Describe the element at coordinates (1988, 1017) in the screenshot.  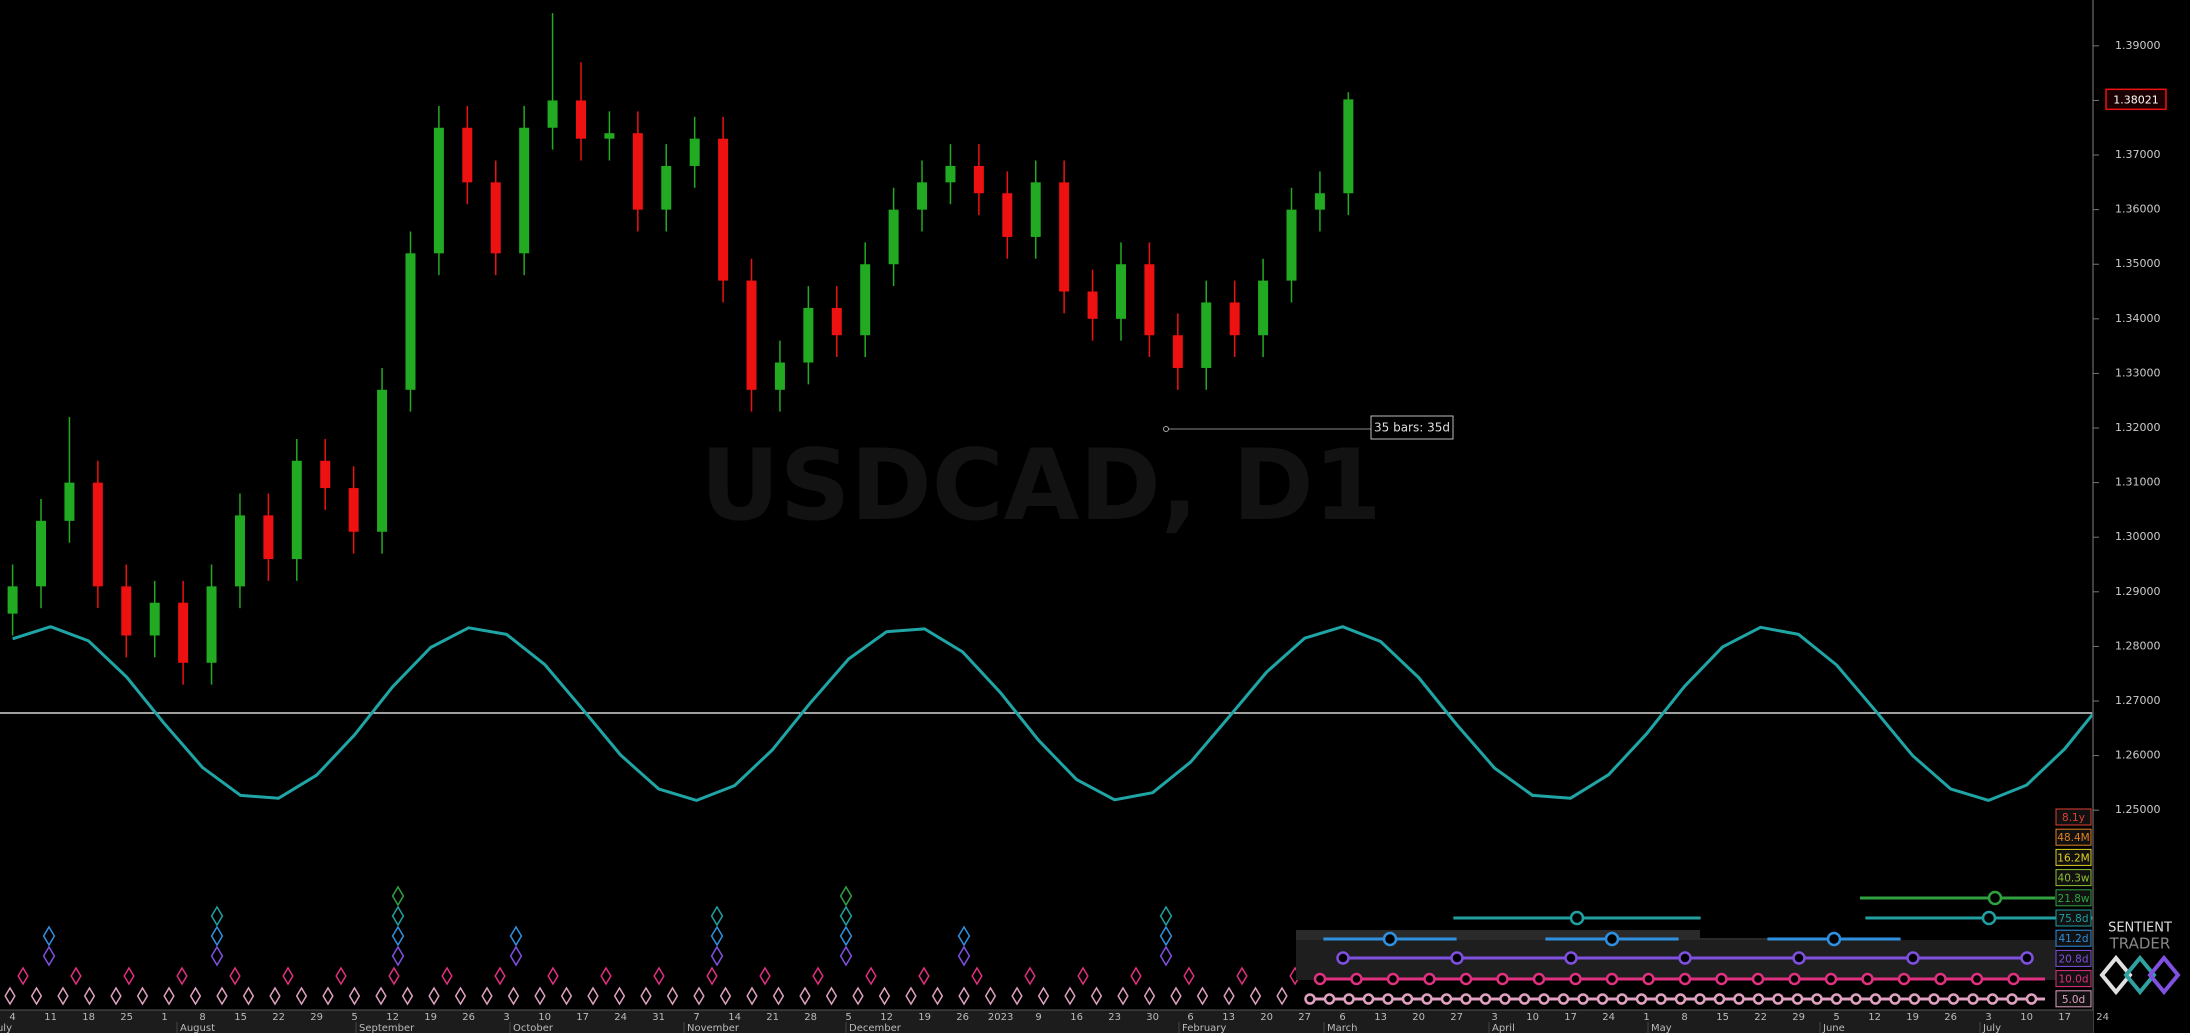
I see `x-tick-label: 3` at that location.